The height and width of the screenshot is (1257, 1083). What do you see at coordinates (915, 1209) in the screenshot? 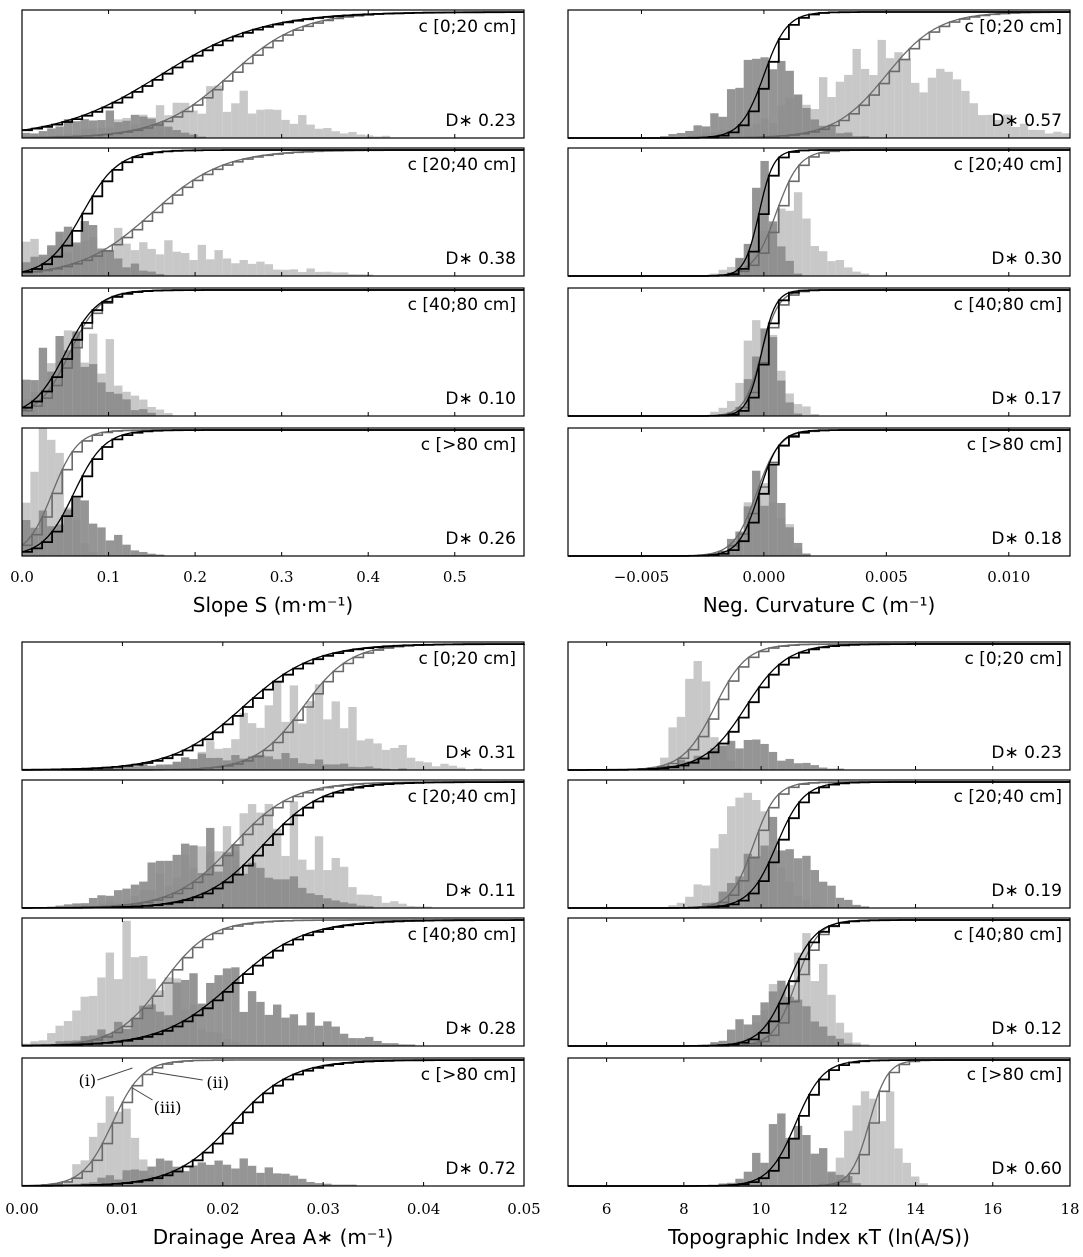
I see `x-tick-label: 14` at bounding box center [915, 1209].